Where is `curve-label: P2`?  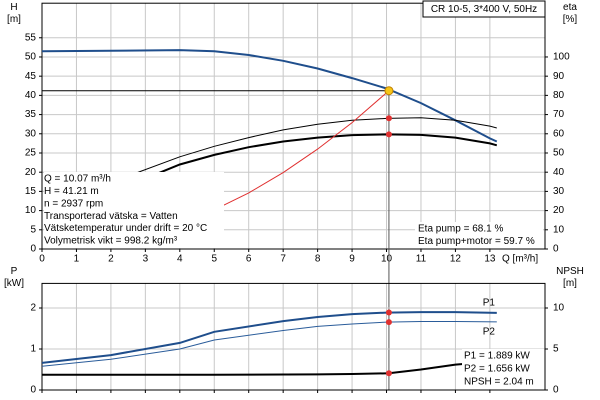 curve-label: P2 is located at coordinates (489, 332).